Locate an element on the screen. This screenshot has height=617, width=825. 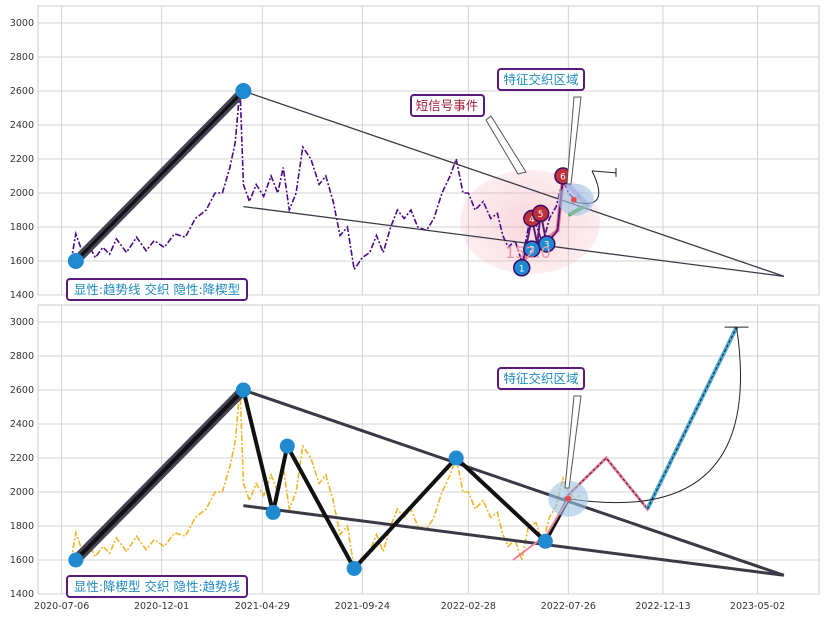
bottom-legend-text: 显性:降楔型 交织 隐性:趋势线 is located at coordinates (157, 586).